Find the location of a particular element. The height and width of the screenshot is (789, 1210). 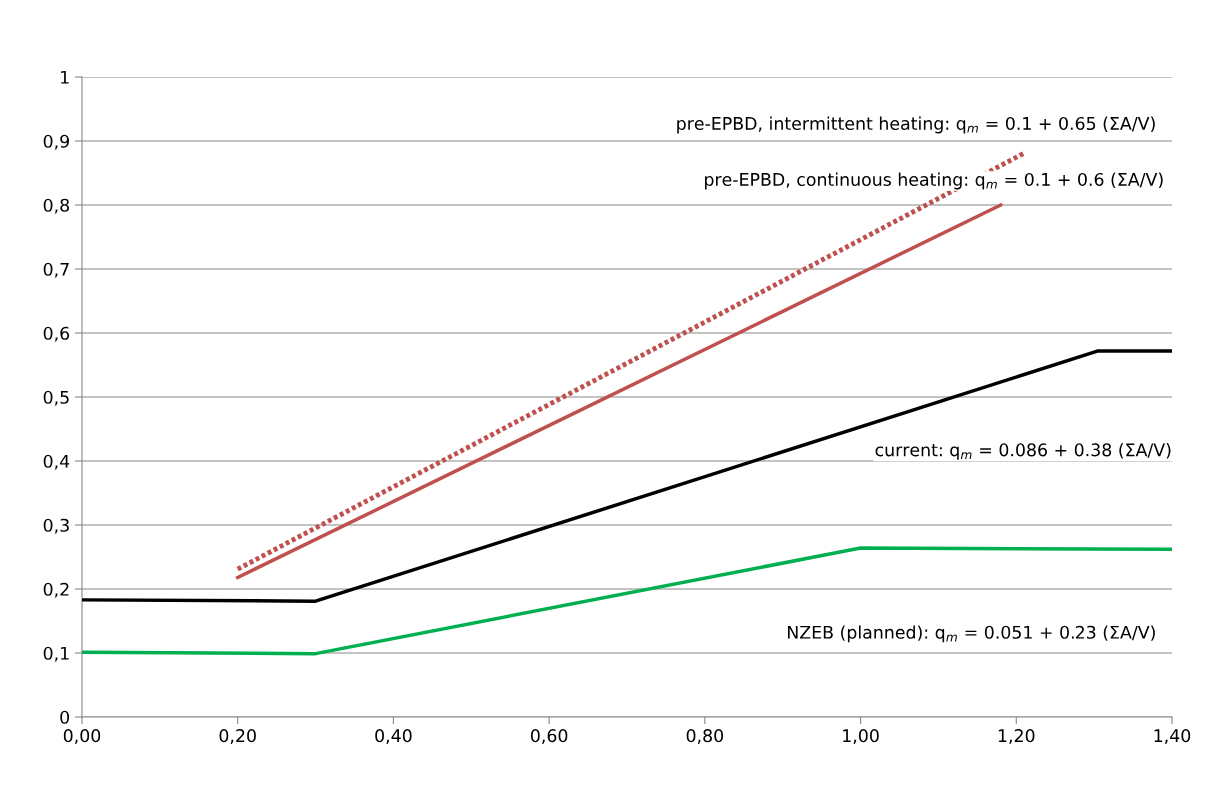

y-tick-label: 0,9 is located at coordinates (56, 142).